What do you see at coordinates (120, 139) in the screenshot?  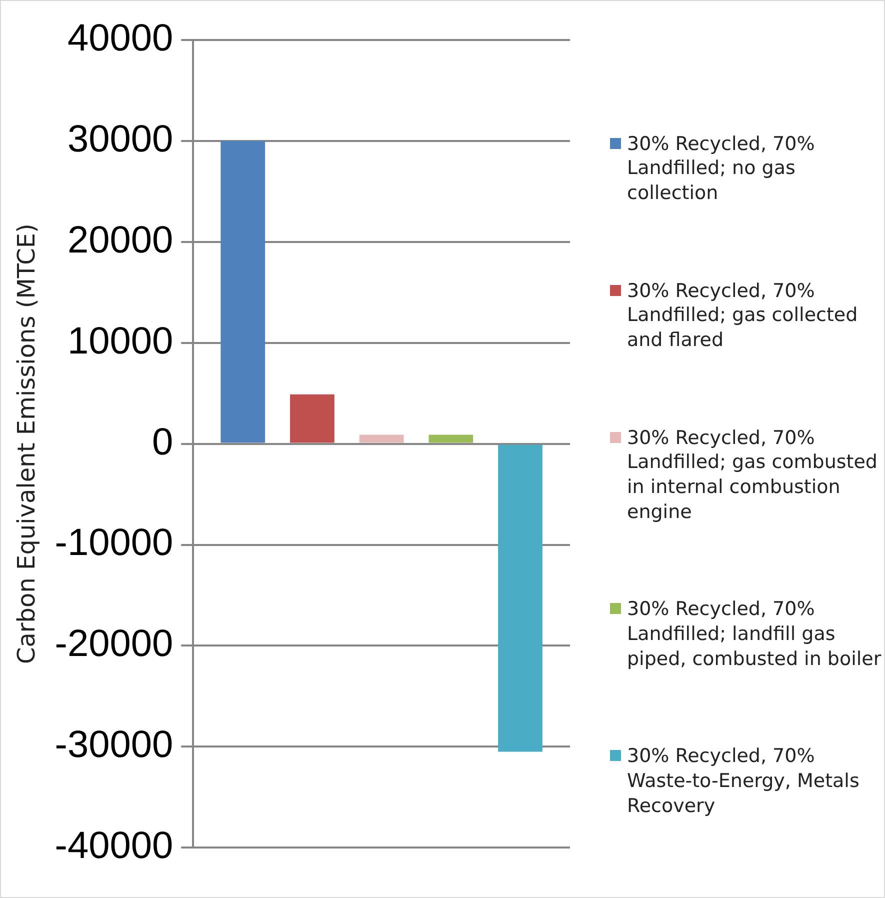 I see `y-tick-label: 30000` at bounding box center [120, 139].